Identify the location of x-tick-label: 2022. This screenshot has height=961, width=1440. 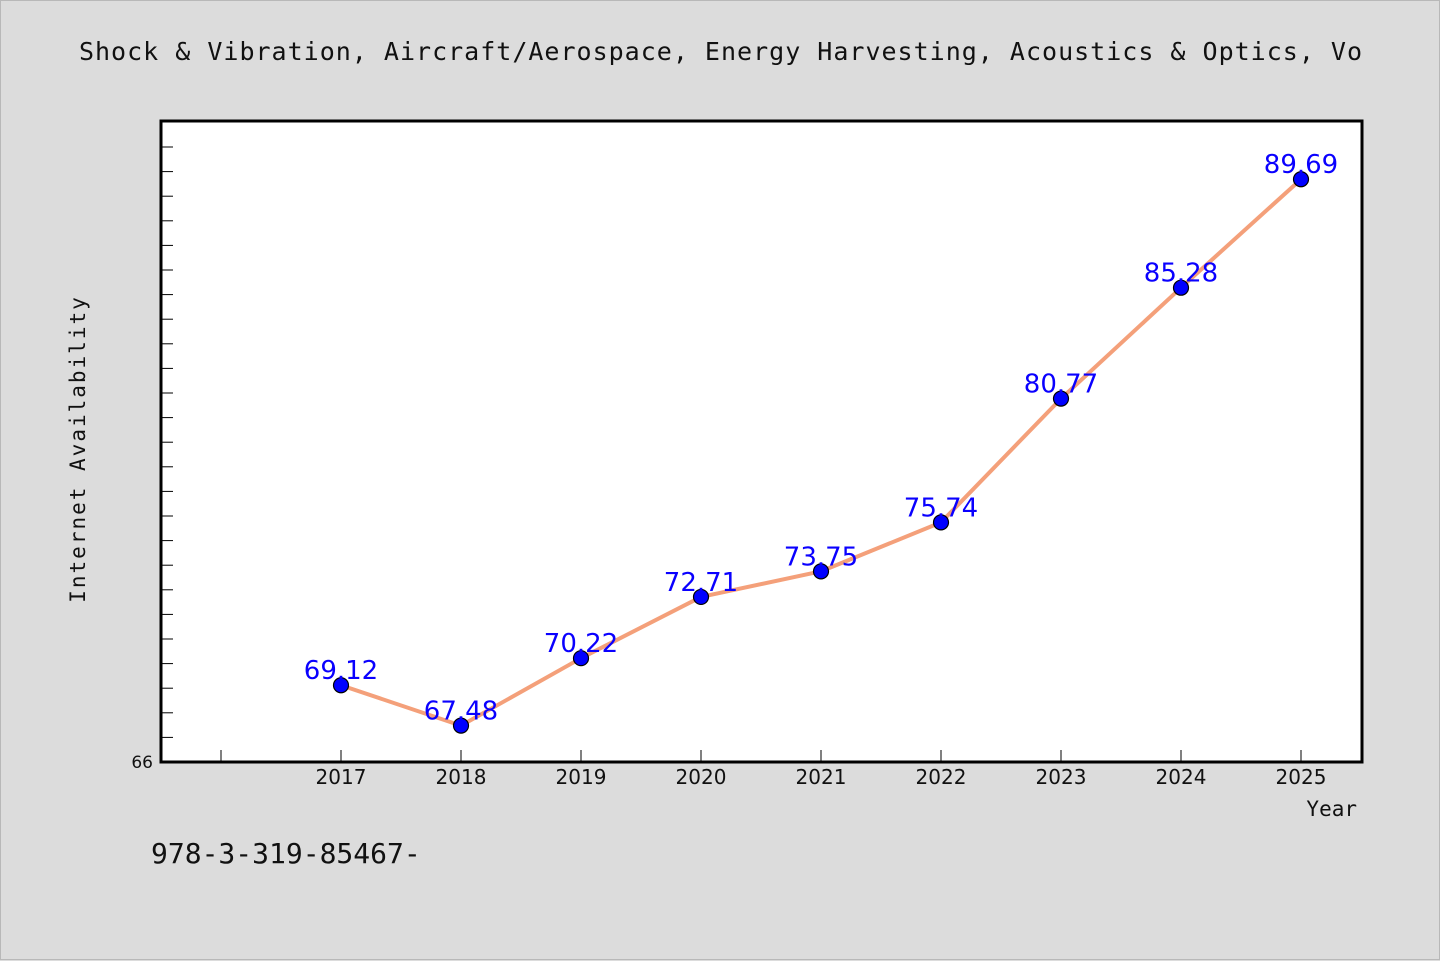
(941, 777).